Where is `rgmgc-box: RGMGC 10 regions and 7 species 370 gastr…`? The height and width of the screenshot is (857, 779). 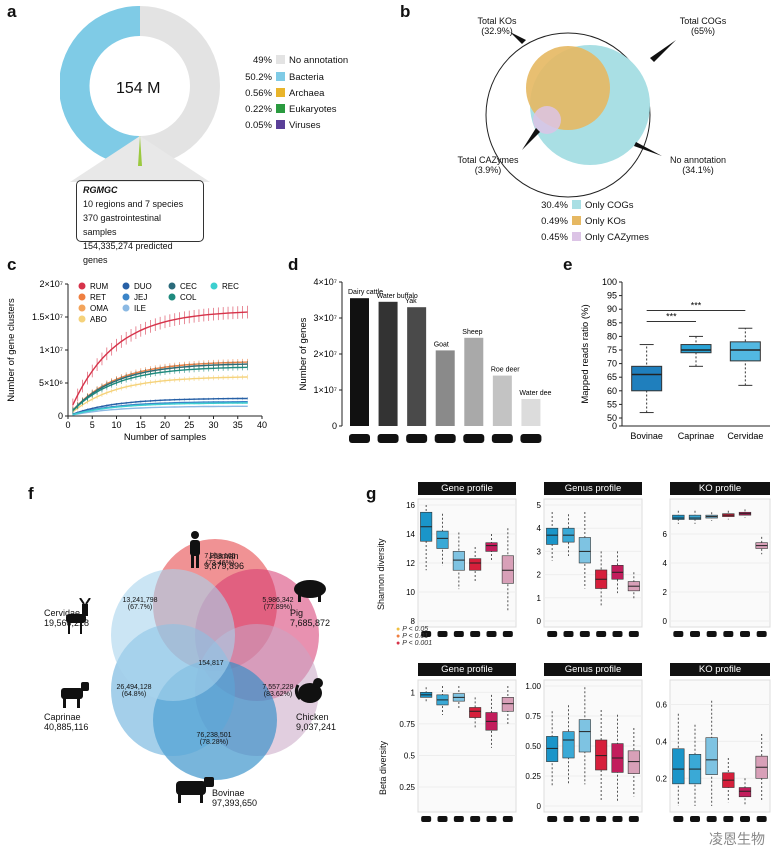 rgmgc-box: RGMGC 10 regions and 7 species 370 gastr… is located at coordinates (140, 222).